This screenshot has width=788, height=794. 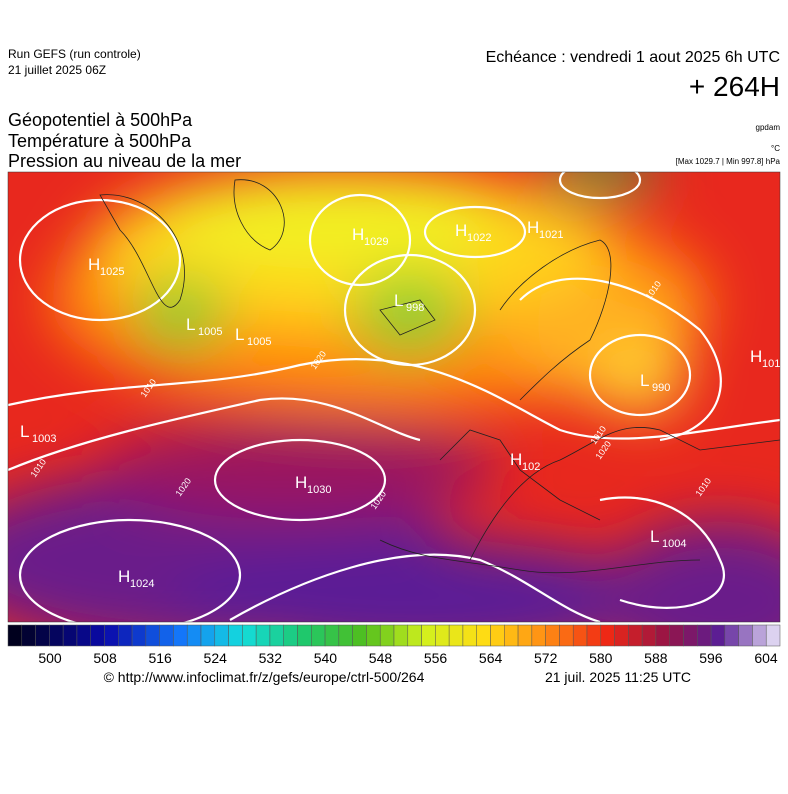 I want to click on center-value: 990, so click(x=661, y=388).